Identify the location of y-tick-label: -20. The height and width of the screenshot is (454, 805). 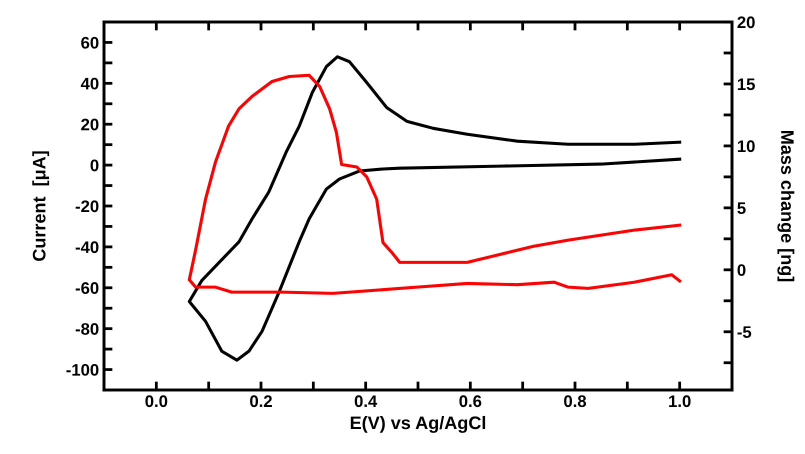
(87, 206).